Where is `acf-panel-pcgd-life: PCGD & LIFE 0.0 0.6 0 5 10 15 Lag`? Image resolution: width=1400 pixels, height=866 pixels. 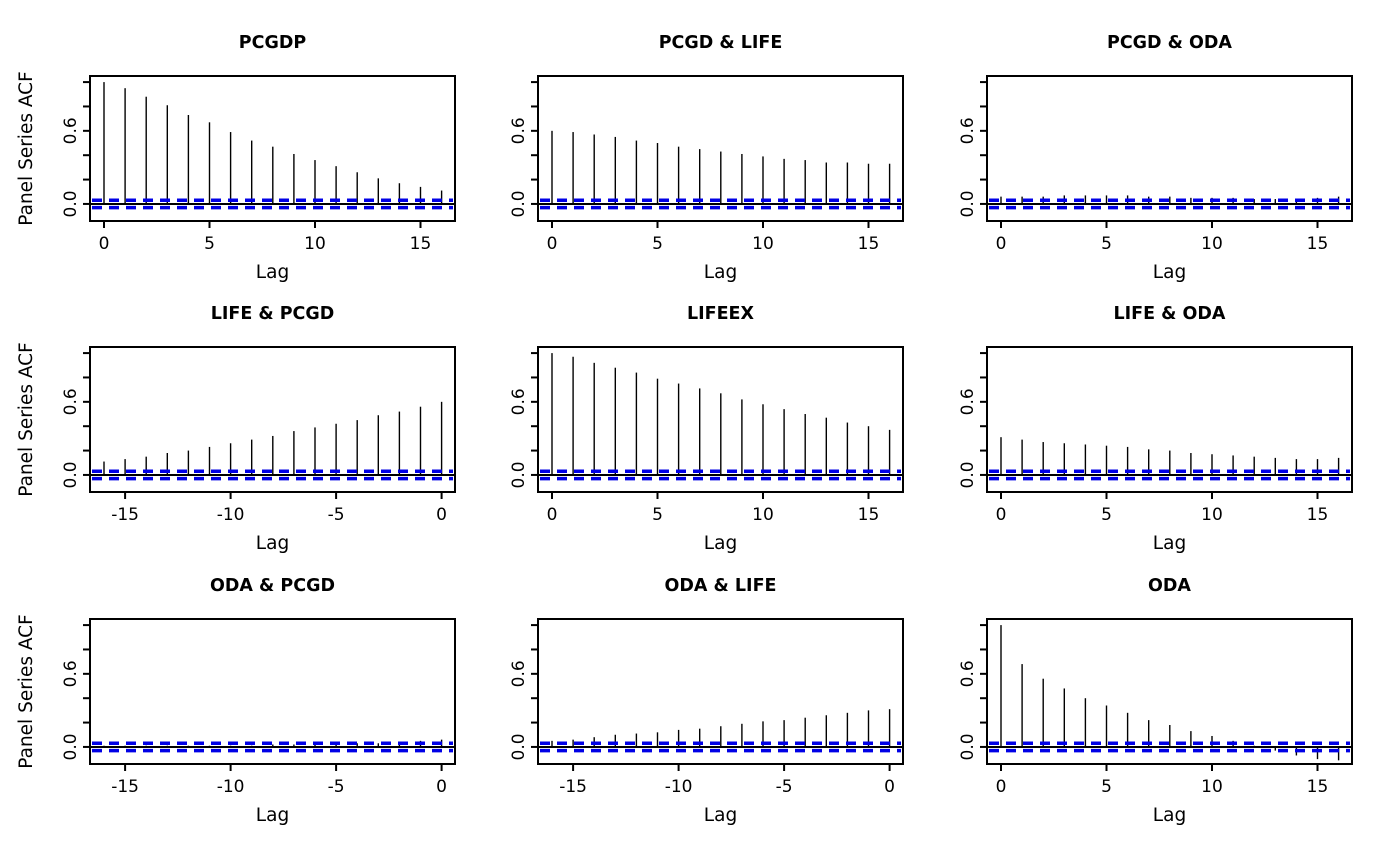
acf-panel-pcgd-life: PCGD & LIFE 0.0 0.6 0 5 10 15 Lag is located at coordinates (706, 158).